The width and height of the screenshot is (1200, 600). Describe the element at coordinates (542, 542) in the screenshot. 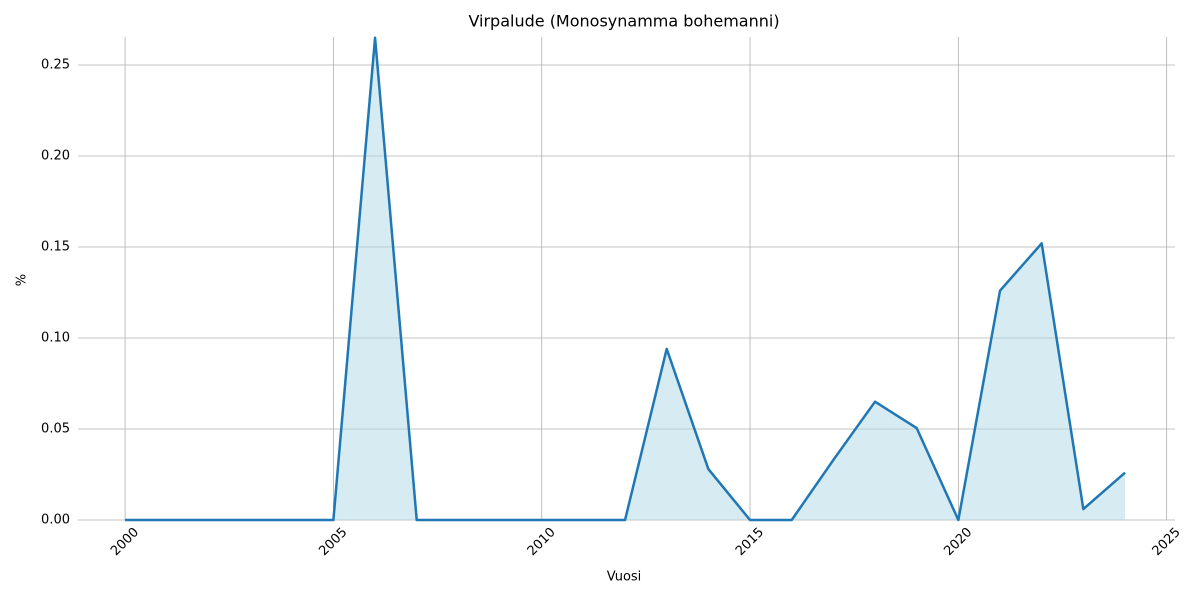

I see `x-tick-label: 2010` at that location.